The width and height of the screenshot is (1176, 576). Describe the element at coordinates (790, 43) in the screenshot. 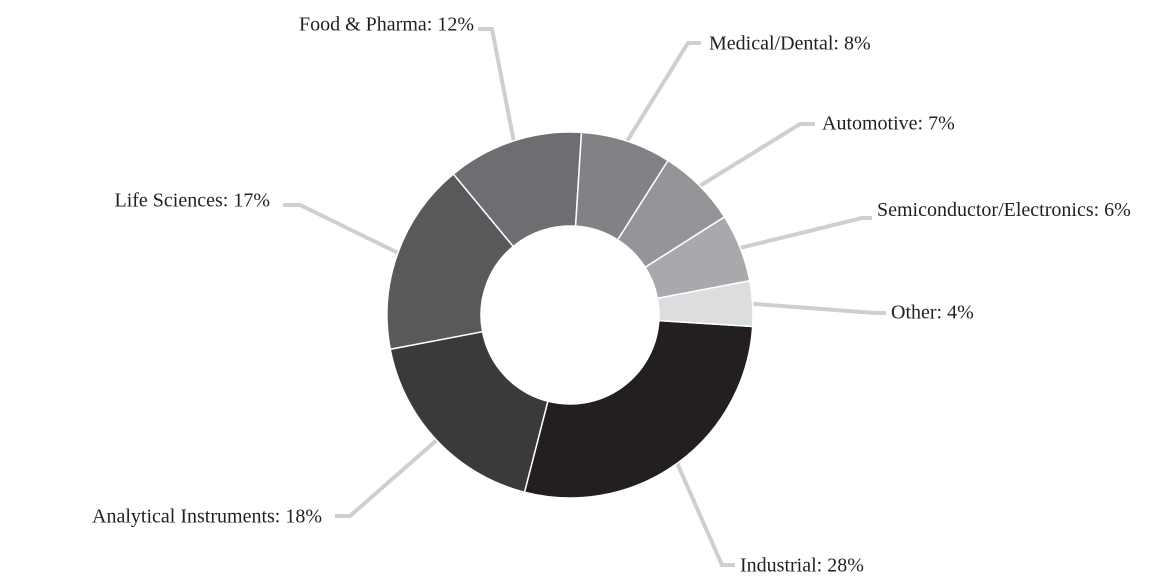

I see `slice-label: Medical/Dental: 8%` at that location.